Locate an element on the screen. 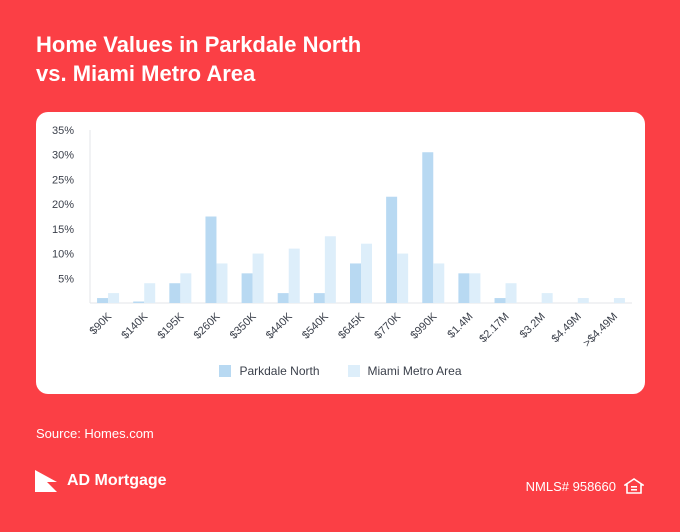 This screenshot has width=680, height=532. equal-housing-icon is located at coordinates (634, 486).